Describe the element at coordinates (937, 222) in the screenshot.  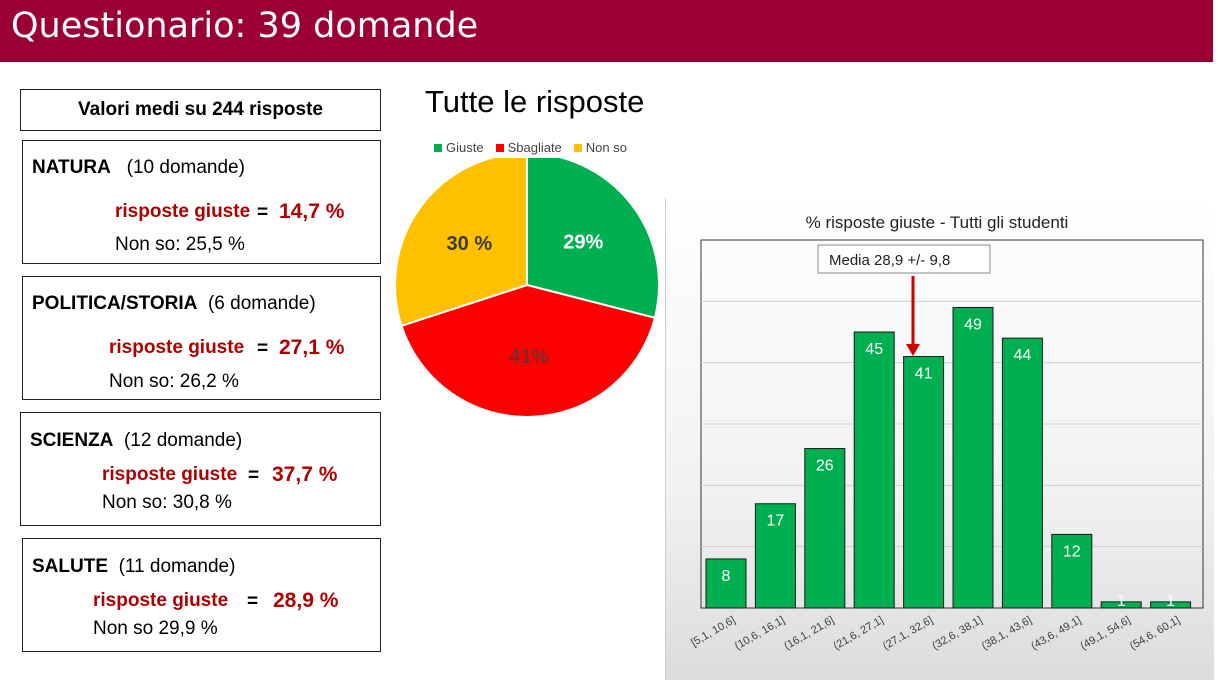
I see `histogram-title: % risposte giuste - Tutti gli studenti` at that location.